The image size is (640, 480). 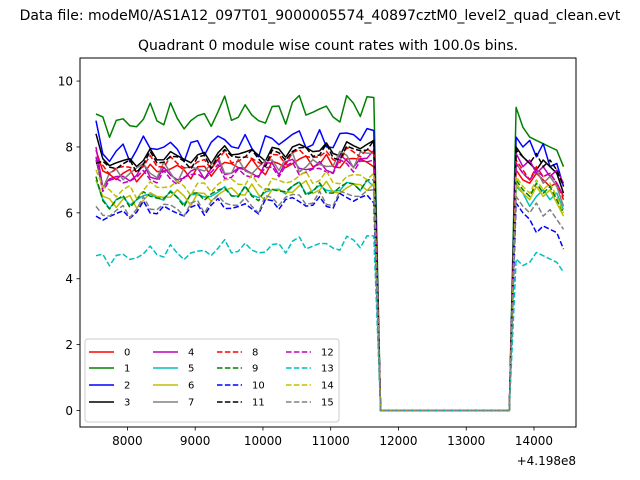 What do you see at coordinates (255, 353) in the screenshot?
I see `legend-label-8: 8` at bounding box center [255, 353].